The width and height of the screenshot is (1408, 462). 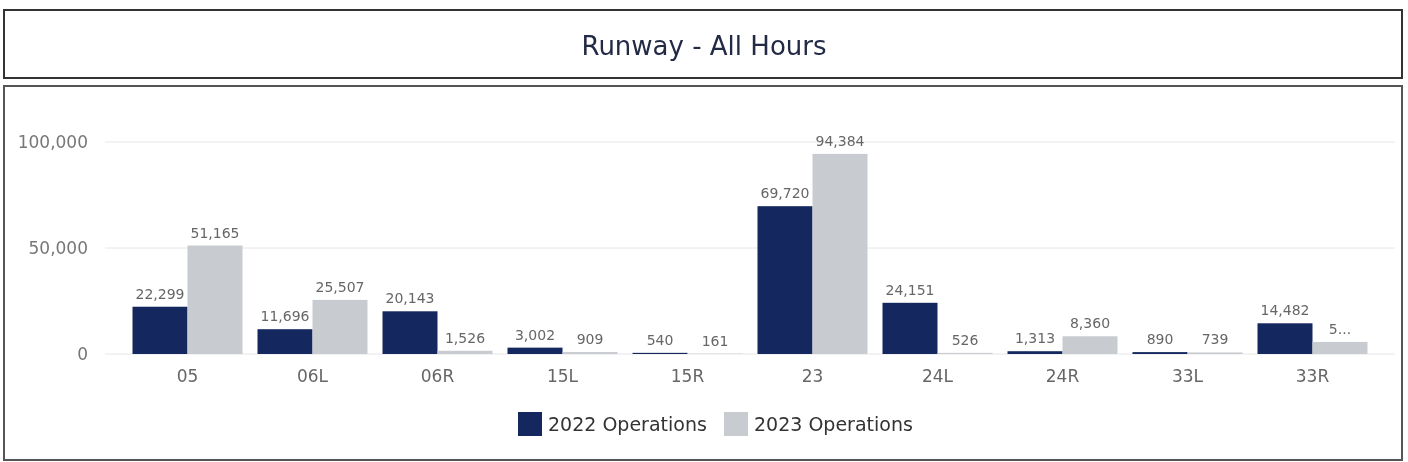 I want to click on data-label: 14,482, so click(x=1285, y=310).